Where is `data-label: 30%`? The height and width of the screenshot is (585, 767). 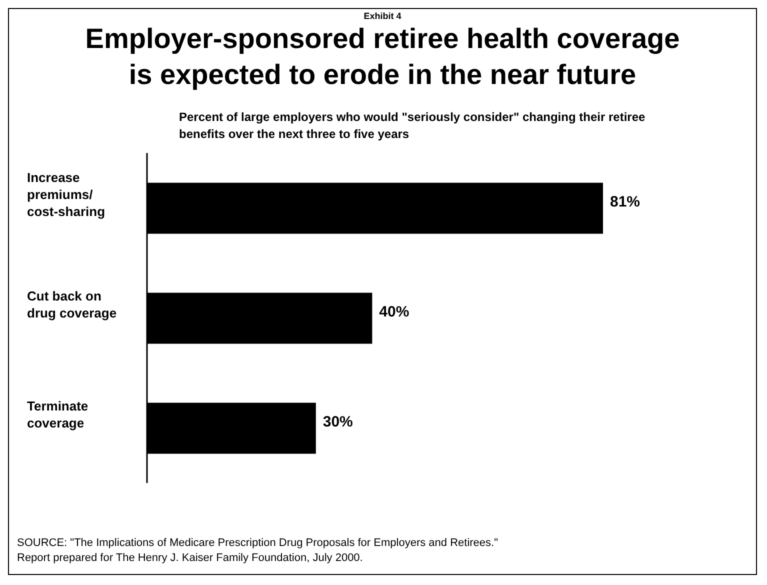 data-label: 30% is located at coordinates (337, 422).